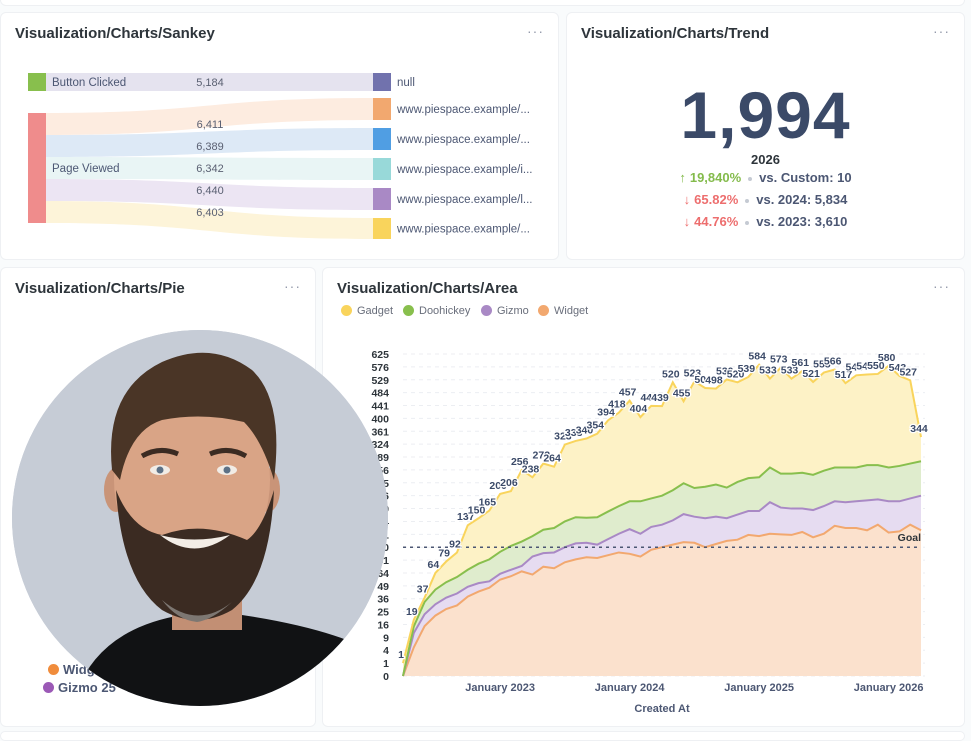 This screenshot has width=971, height=741. I want to click on line-gizmo, so click(662, 585).